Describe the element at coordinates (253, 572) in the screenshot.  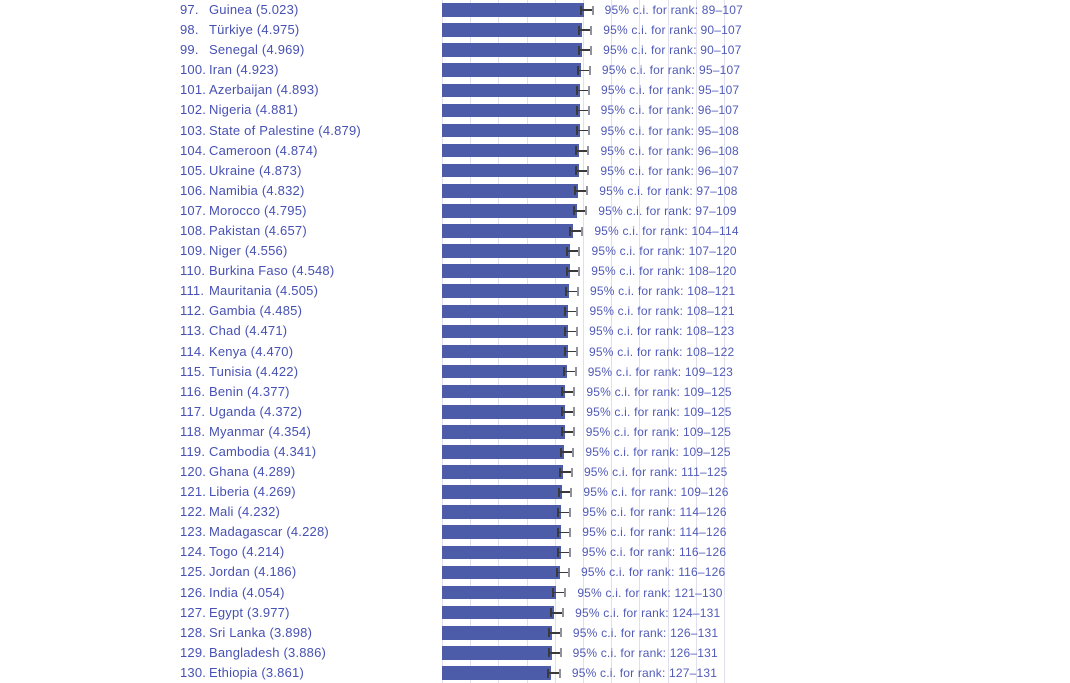
I see `country-name-and-score: Jordan (4.186)` at that location.